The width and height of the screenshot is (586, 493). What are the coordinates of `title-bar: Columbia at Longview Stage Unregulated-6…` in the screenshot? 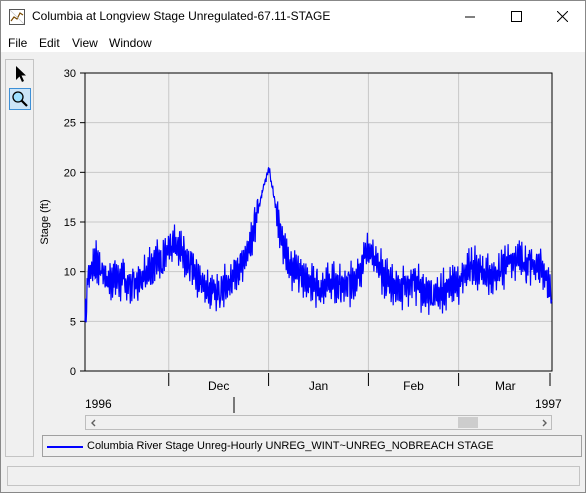 It's located at (293, 16).